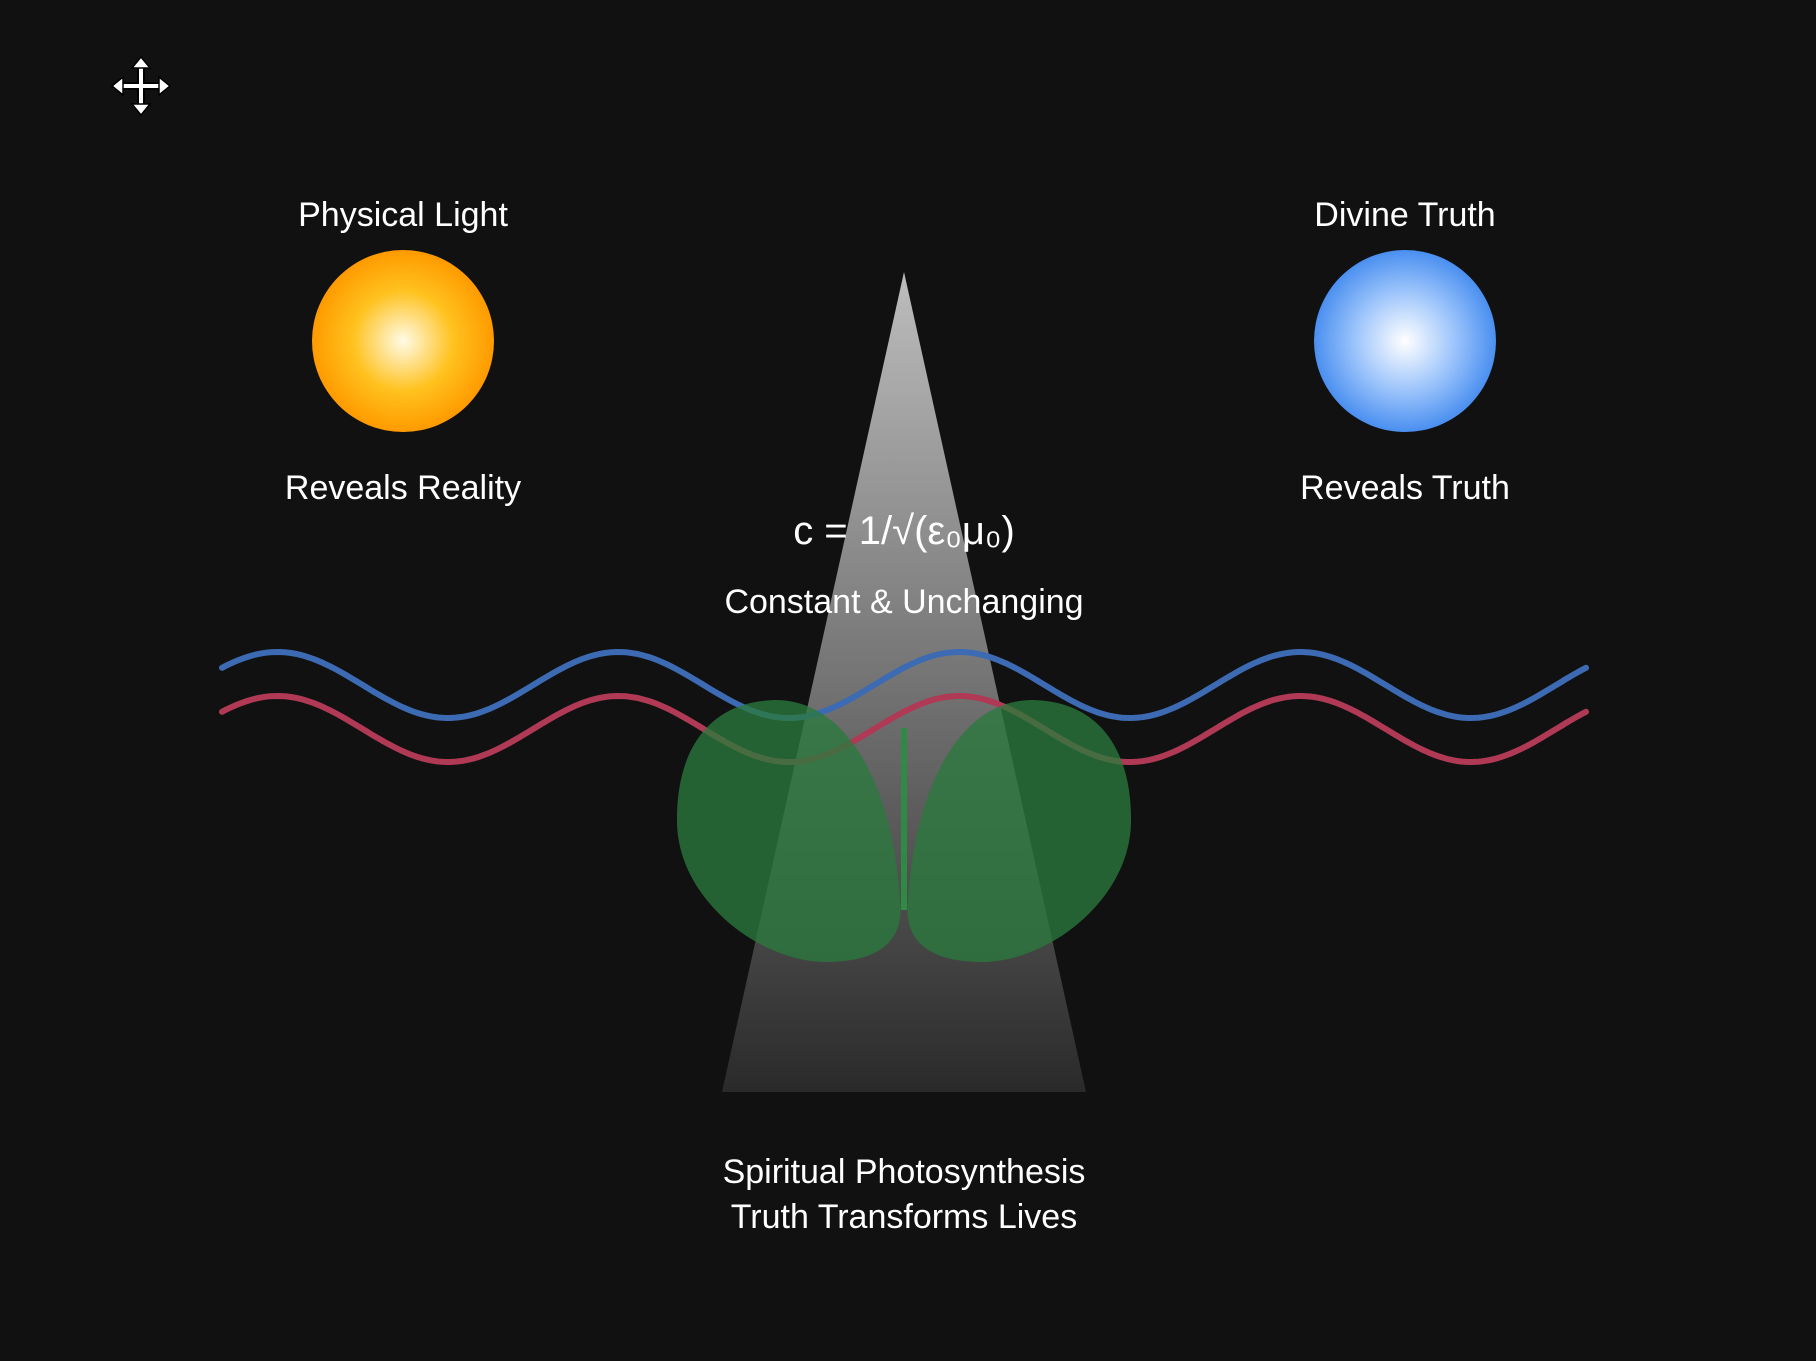 The height and width of the screenshot is (1361, 1816). I want to click on left-leaf, so click(788, 831).